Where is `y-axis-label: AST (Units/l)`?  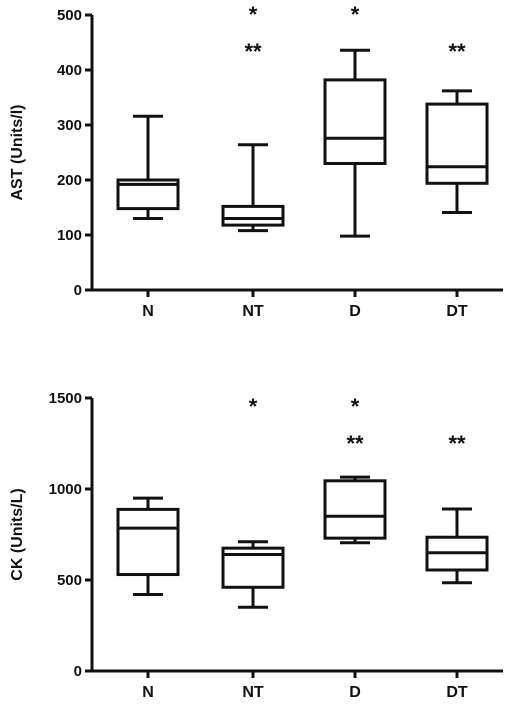
y-axis-label: AST (Units/l) is located at coordinates (17, 153).